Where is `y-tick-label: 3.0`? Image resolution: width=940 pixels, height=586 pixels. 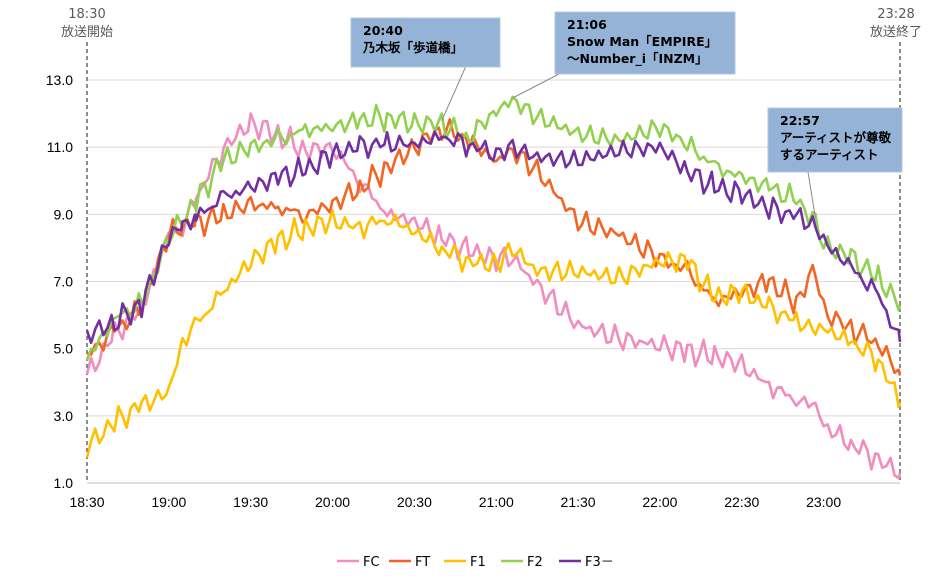 y-tick-label: 3.0 is located at coordinates (64, 416).